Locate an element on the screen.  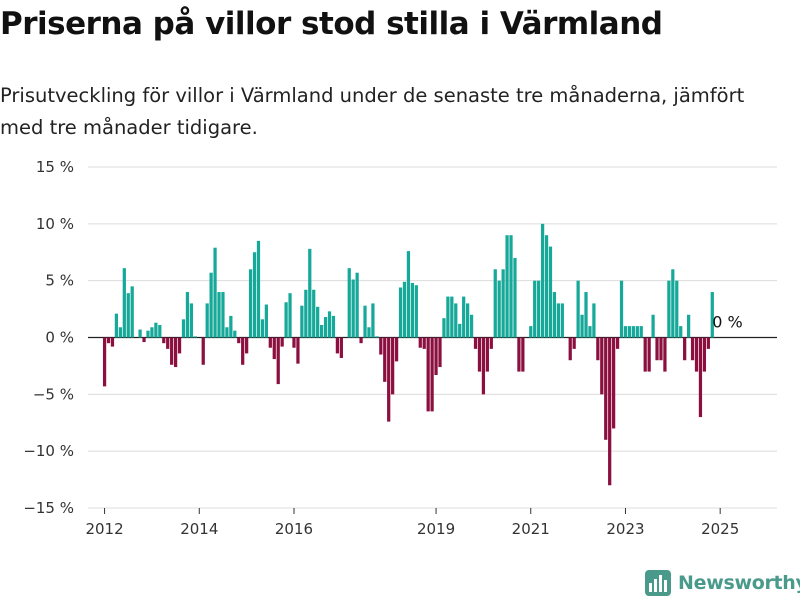
x-tick-label: 2016 is located at coordinates (294, 527).